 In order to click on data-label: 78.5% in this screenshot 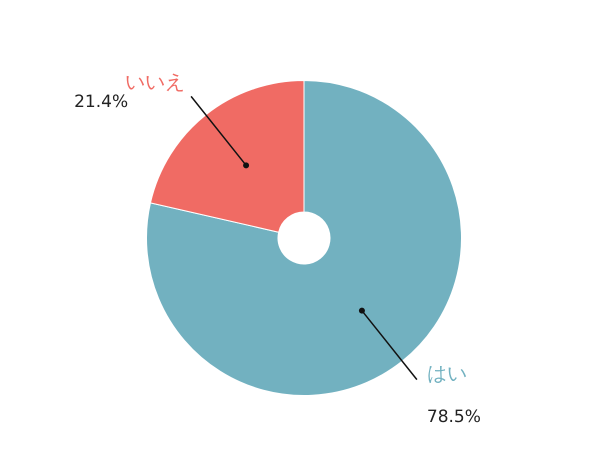, I will do `click(453, 417)`.